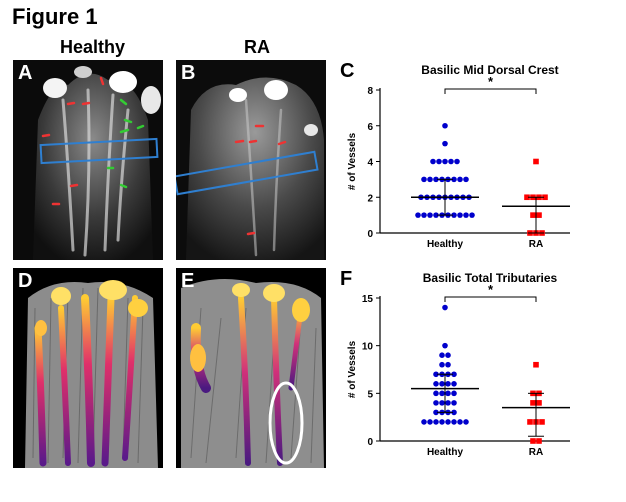 This screenshot has height=502, width=626. What do you see at coordinates (257, 47) in the screenshot?
I see `column-label-ra: RA` at bounding box center [257, 47].